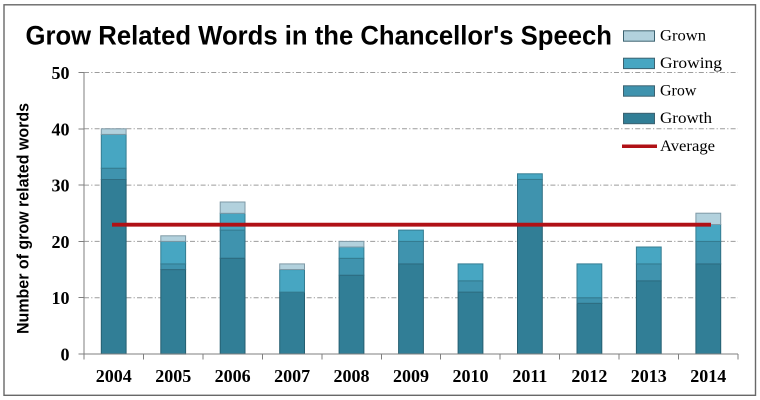 The image size is (760, 400). What do you see at coordinates (65, 355) in the screenshot?
I see `svg-text: 0` at bounding box center [65, 355].